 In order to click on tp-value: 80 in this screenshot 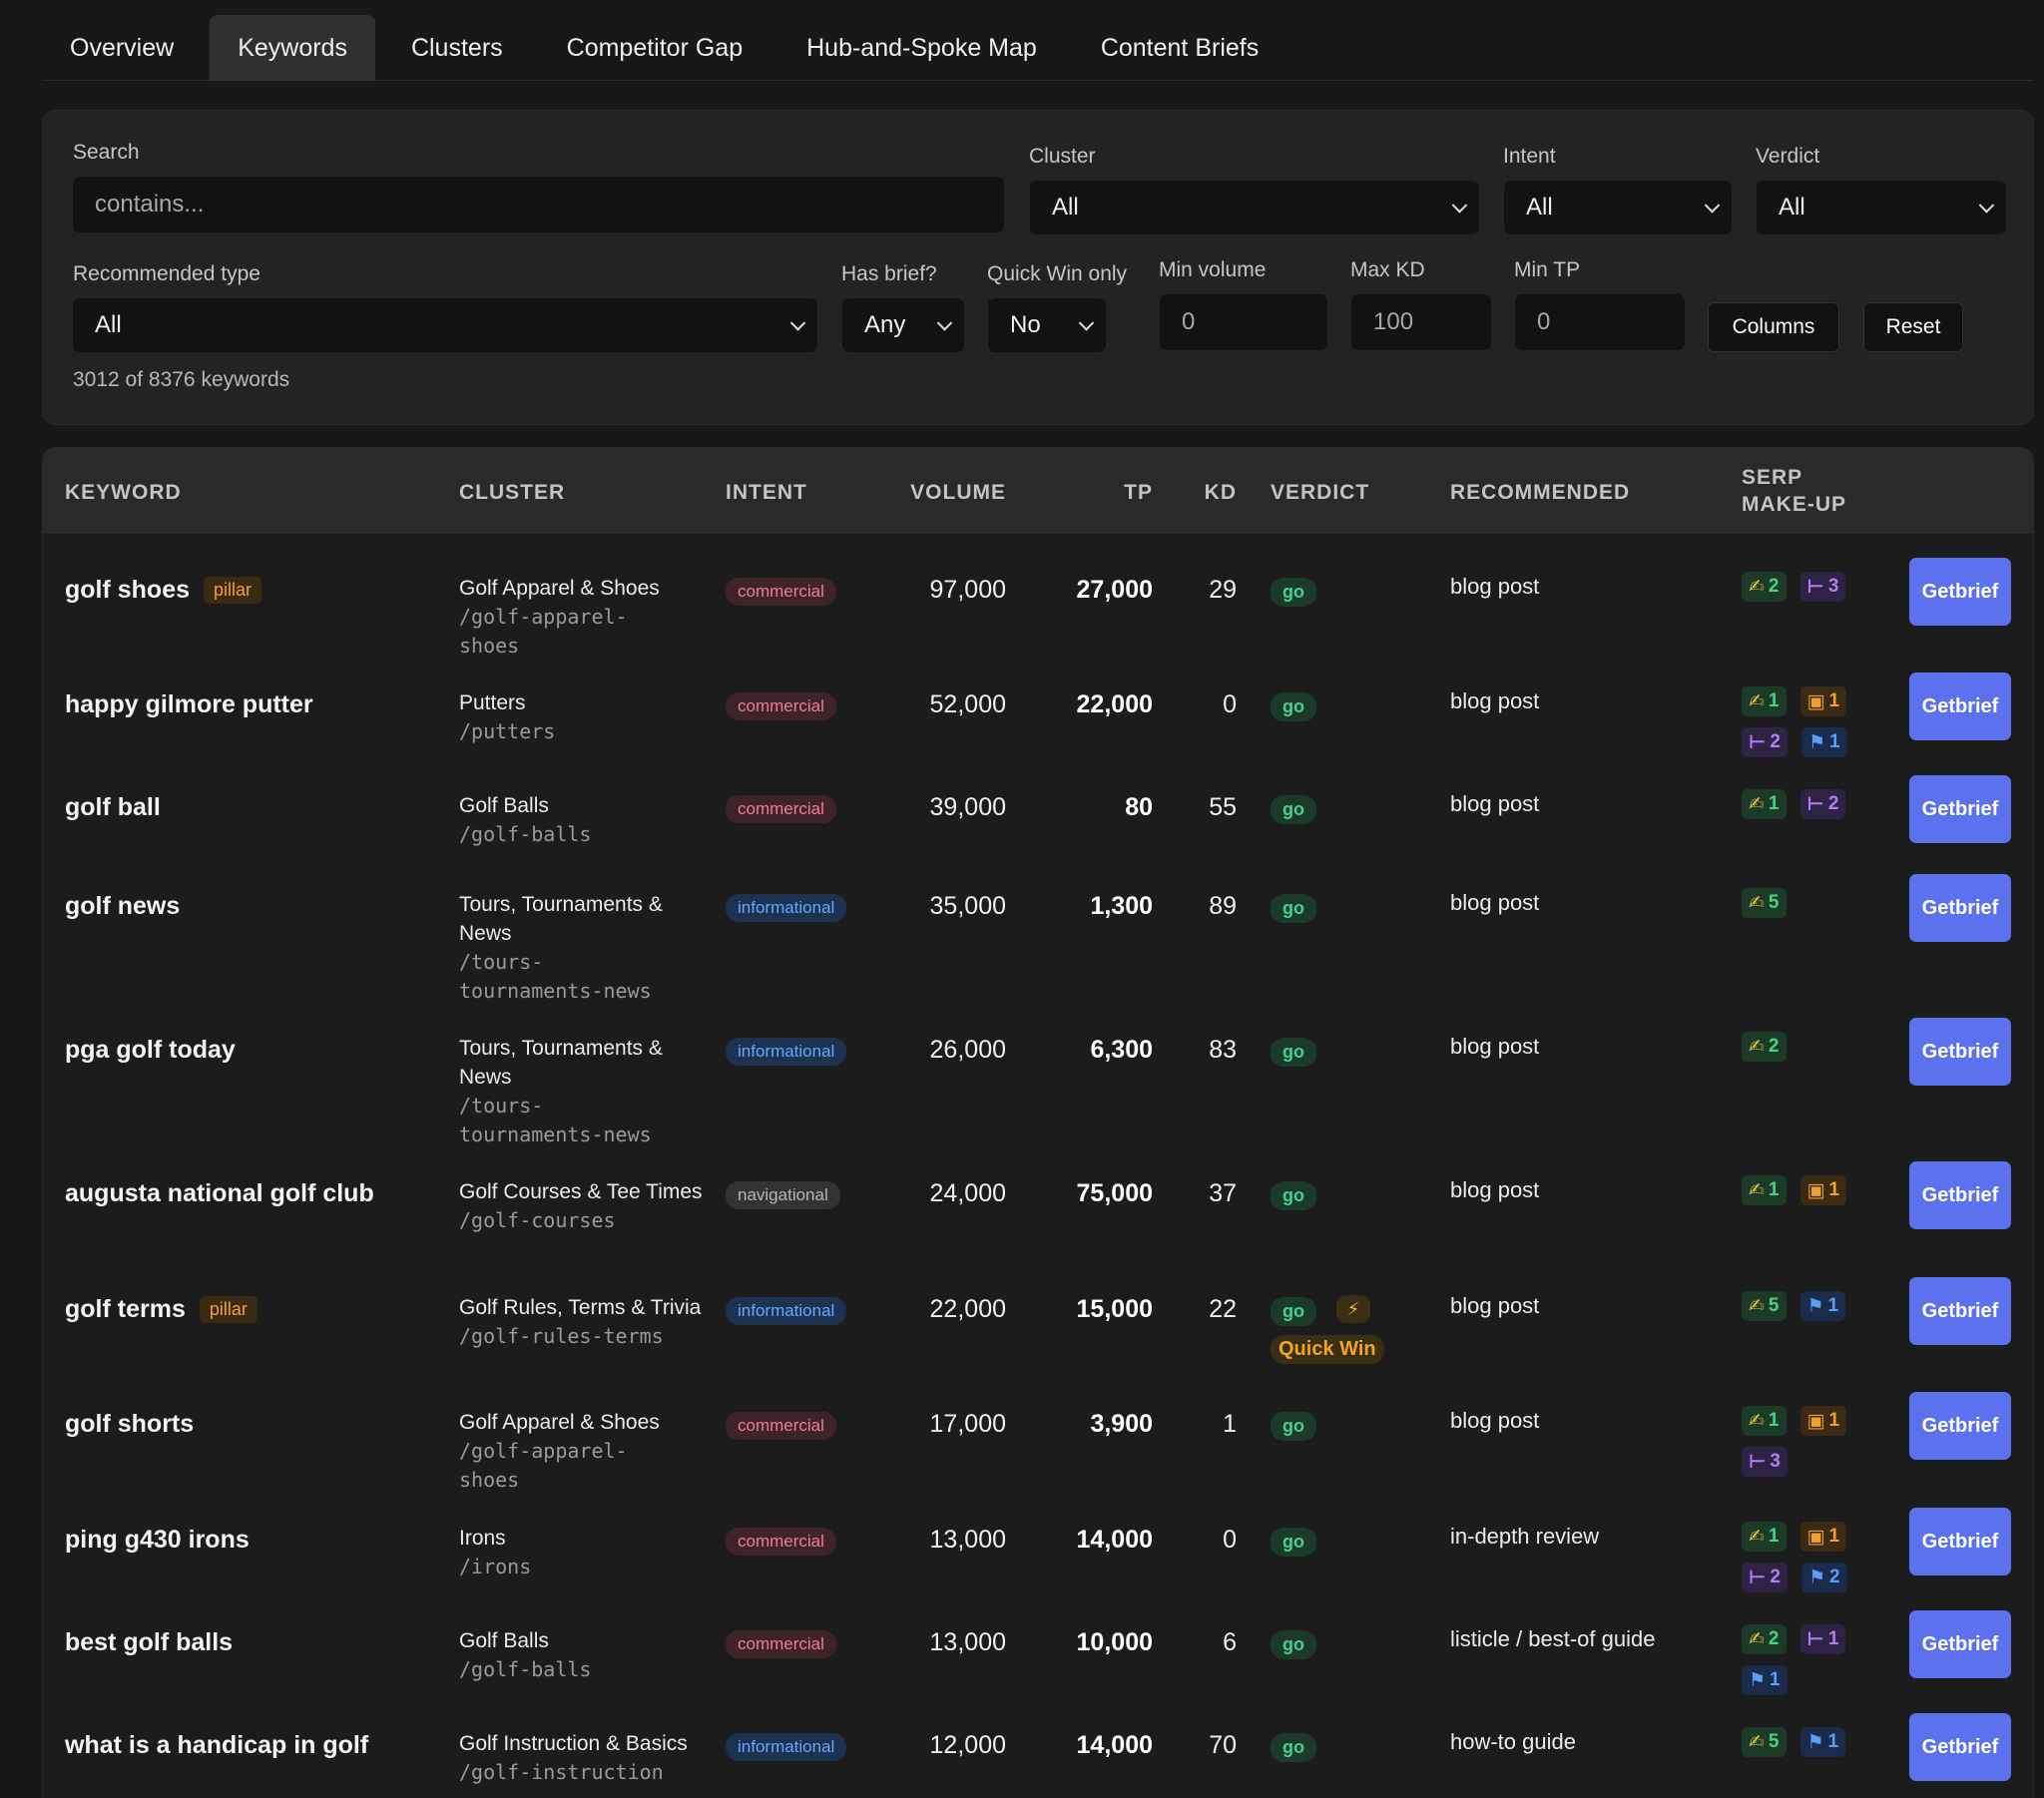, I will do `click(1139, 807)`.